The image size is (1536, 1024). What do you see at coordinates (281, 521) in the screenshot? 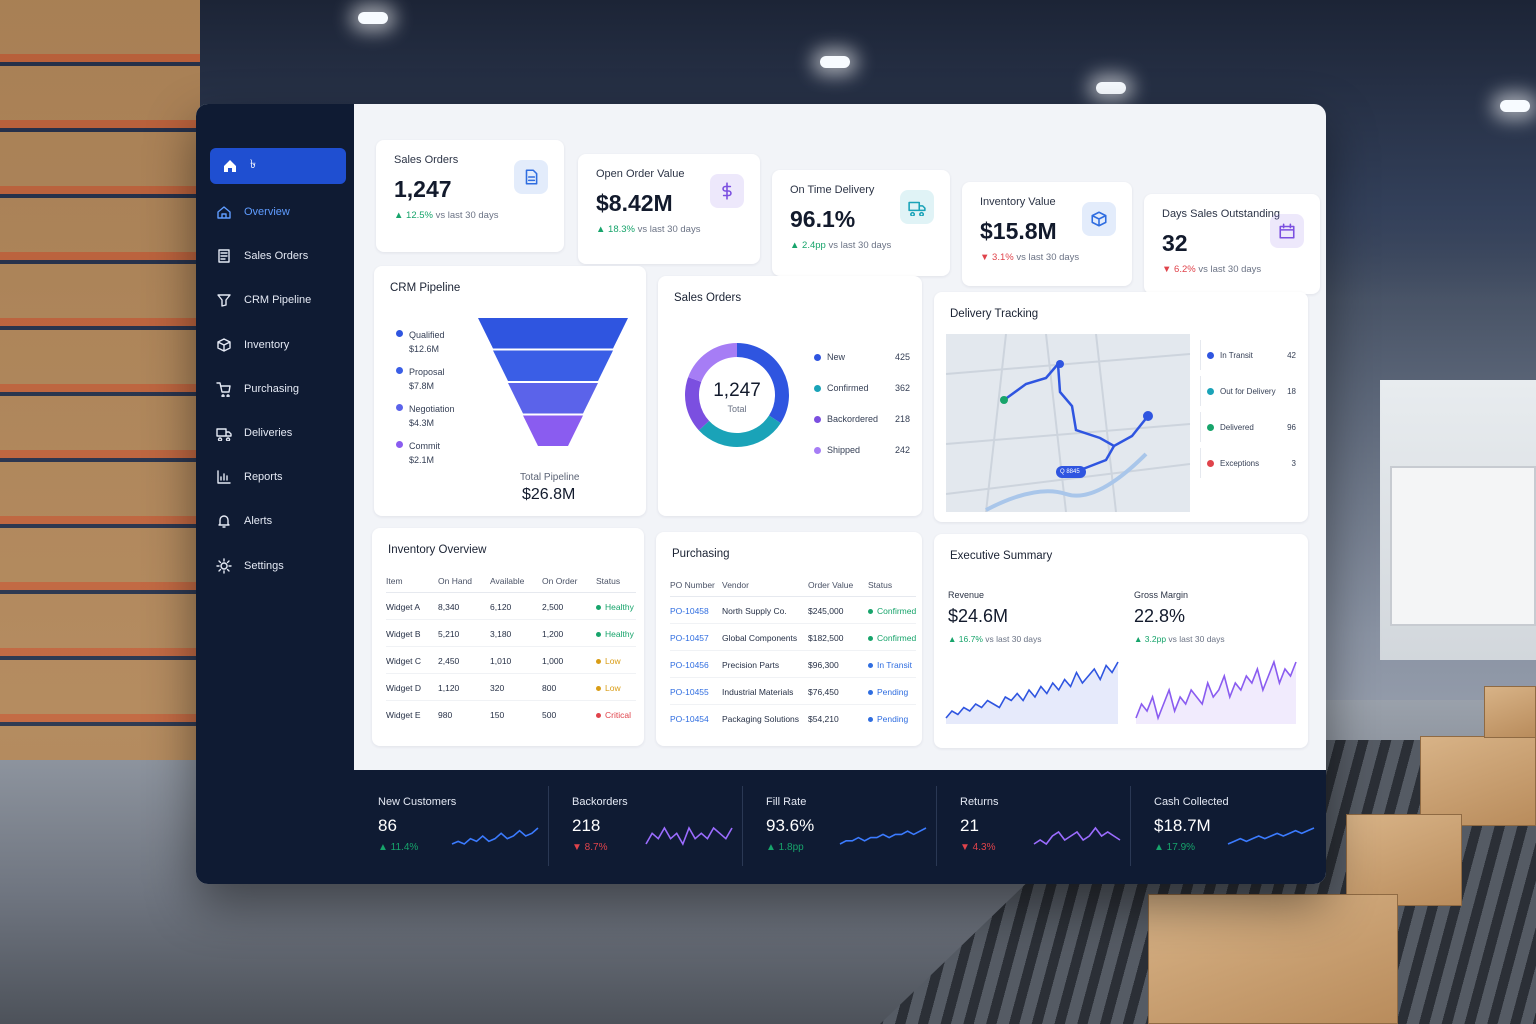
I see `sidebar-item-alerts: Alerts` at bounding box center [281, 521].